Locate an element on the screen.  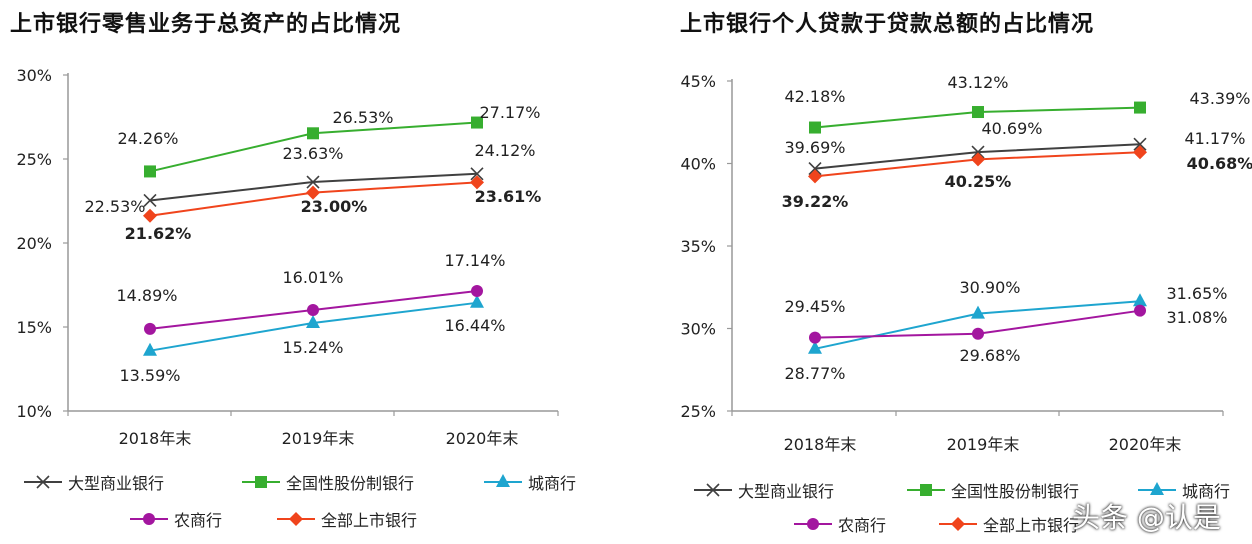
data-label: 17.14% is located at coordinates (474, 260).